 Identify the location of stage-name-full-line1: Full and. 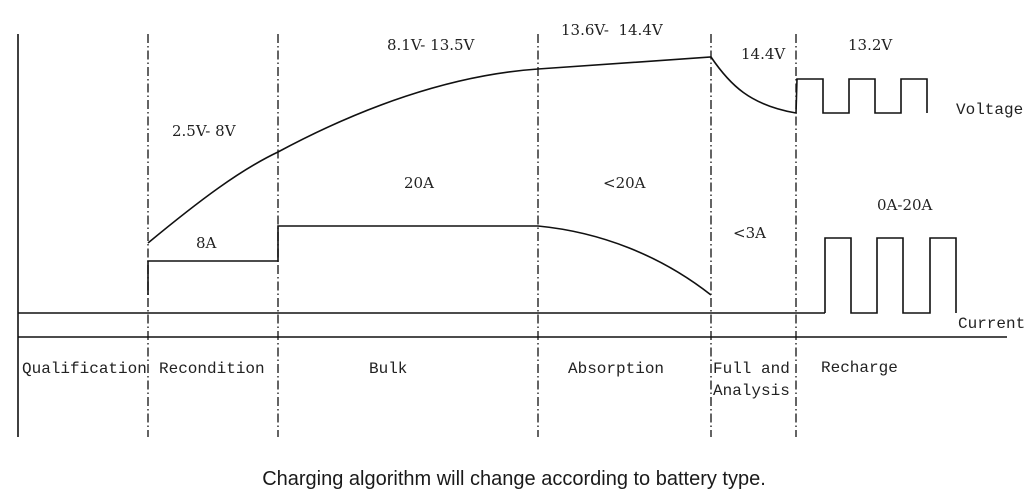
(751, 369).